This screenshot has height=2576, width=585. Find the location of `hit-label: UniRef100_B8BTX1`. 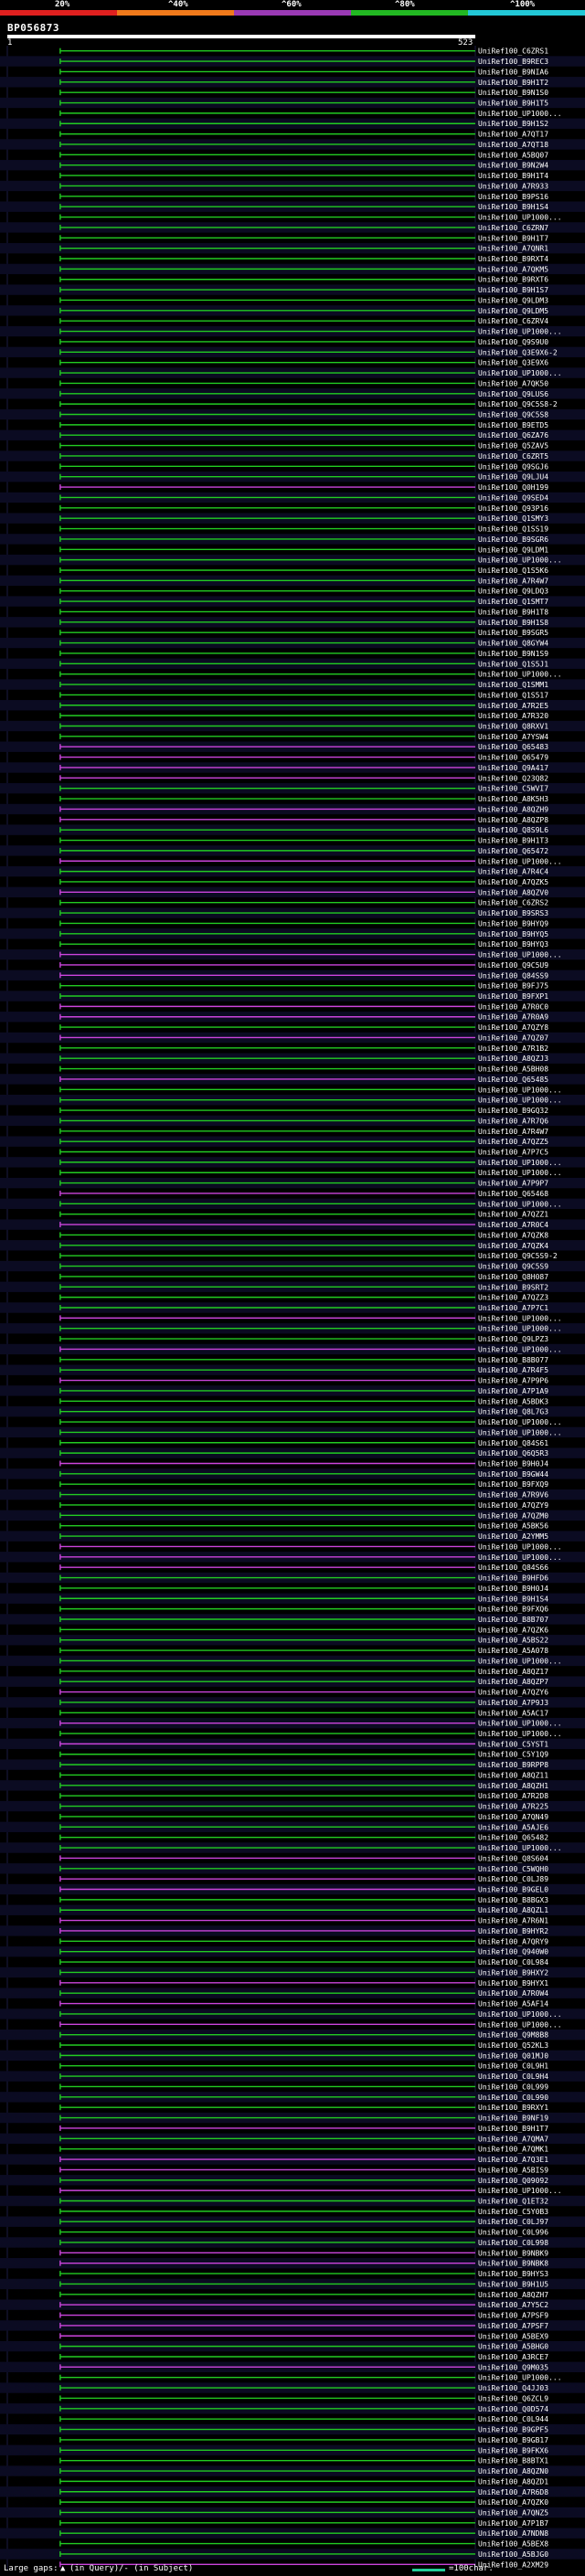

hit-label: UniRef100_B8BTX1 is located at coordinates (513, 2461).